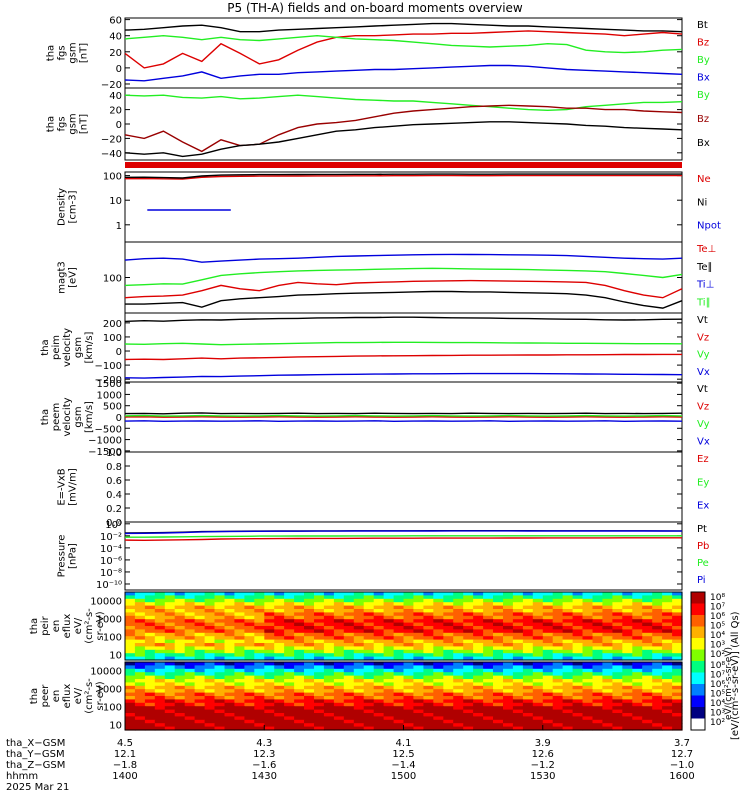 This screenshot has width=750, height=804. Describe the element at coordinates (124, 776) in the screenshot. I see `xtick-time: 1400` at that location.